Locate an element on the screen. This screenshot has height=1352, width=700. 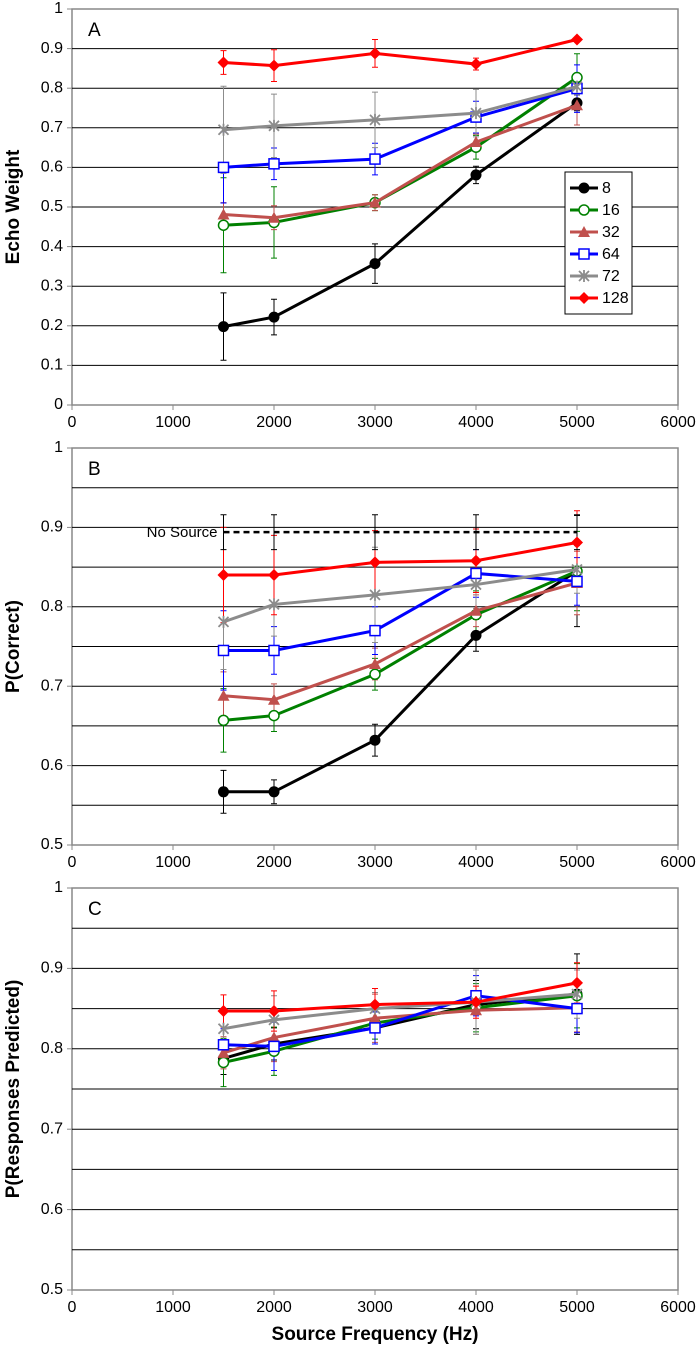
panel-label: C is located at coordinates (95, 909).